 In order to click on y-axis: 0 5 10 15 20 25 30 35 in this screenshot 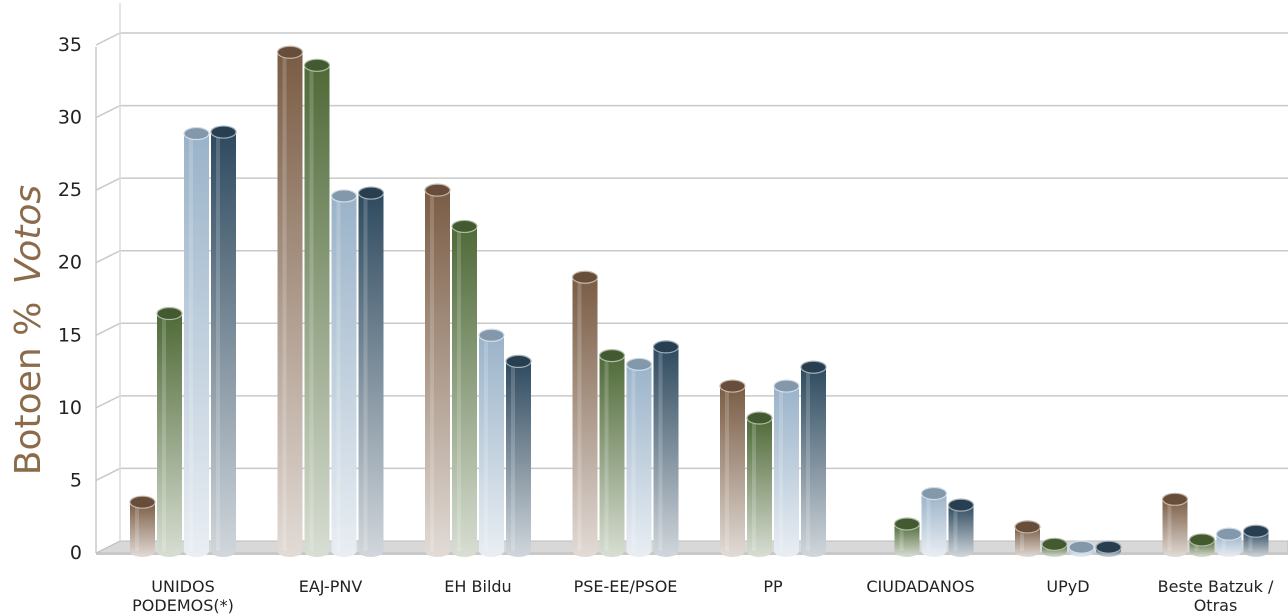, I will do `click(70, 299)`.